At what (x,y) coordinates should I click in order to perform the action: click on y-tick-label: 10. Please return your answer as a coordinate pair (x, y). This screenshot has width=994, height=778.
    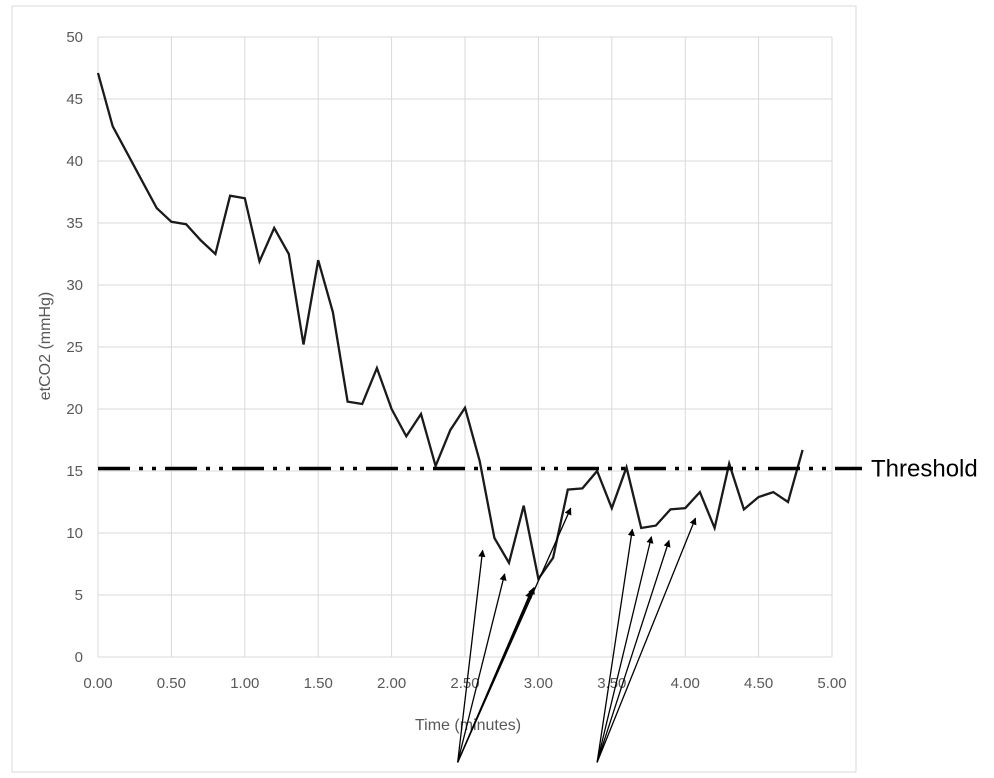
    Looking at the image, I should click on (74, 533).